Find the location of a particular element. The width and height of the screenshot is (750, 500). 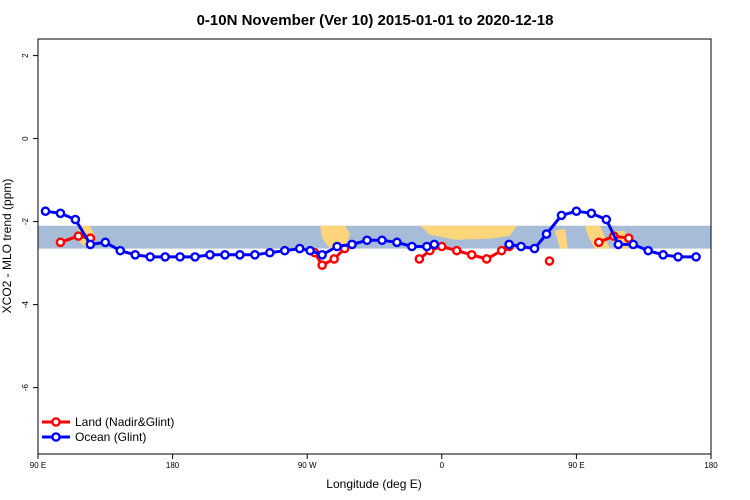

y-tick-label: 2 is located at coordinates (25, 55).